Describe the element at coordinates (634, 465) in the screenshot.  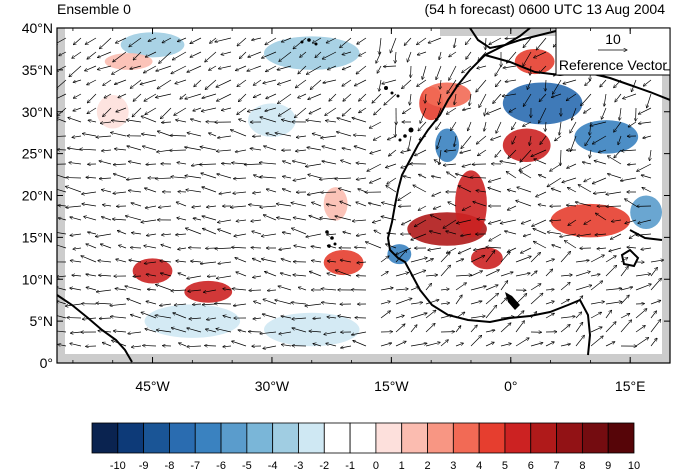
I see `colorbar-label: 10` at that location.